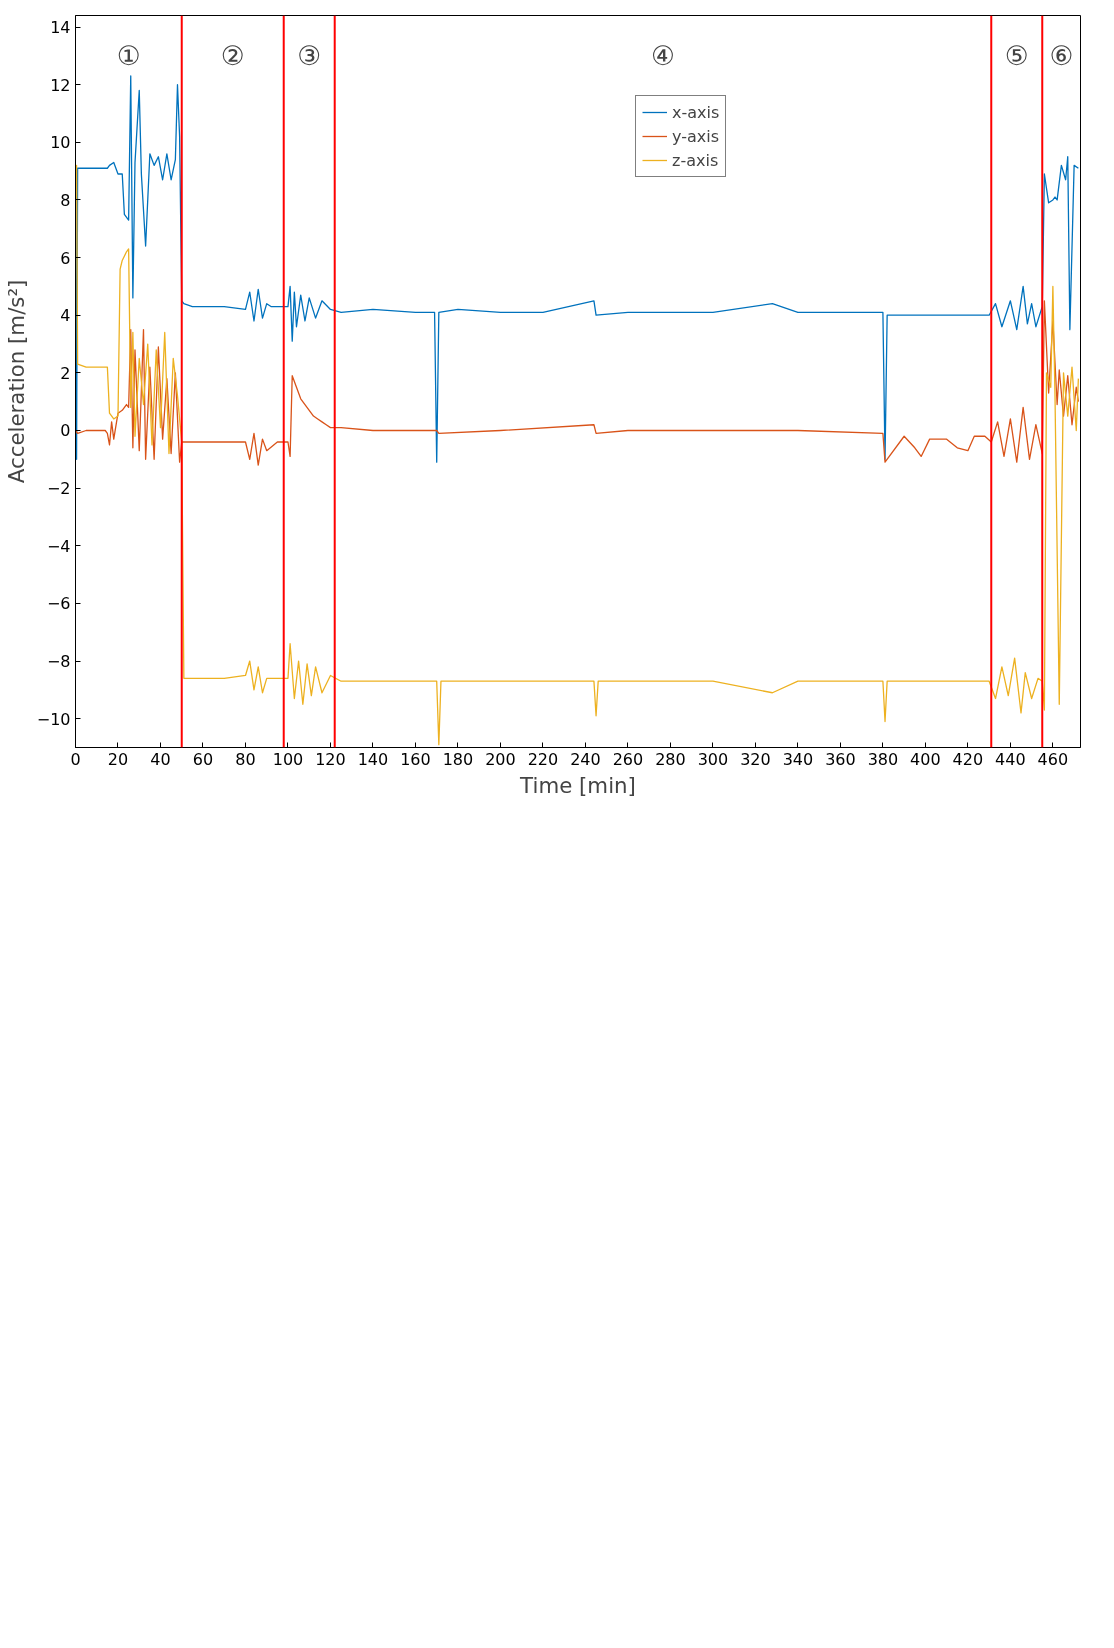  I want to click on x-tick-label: 140, so click(373, 759).